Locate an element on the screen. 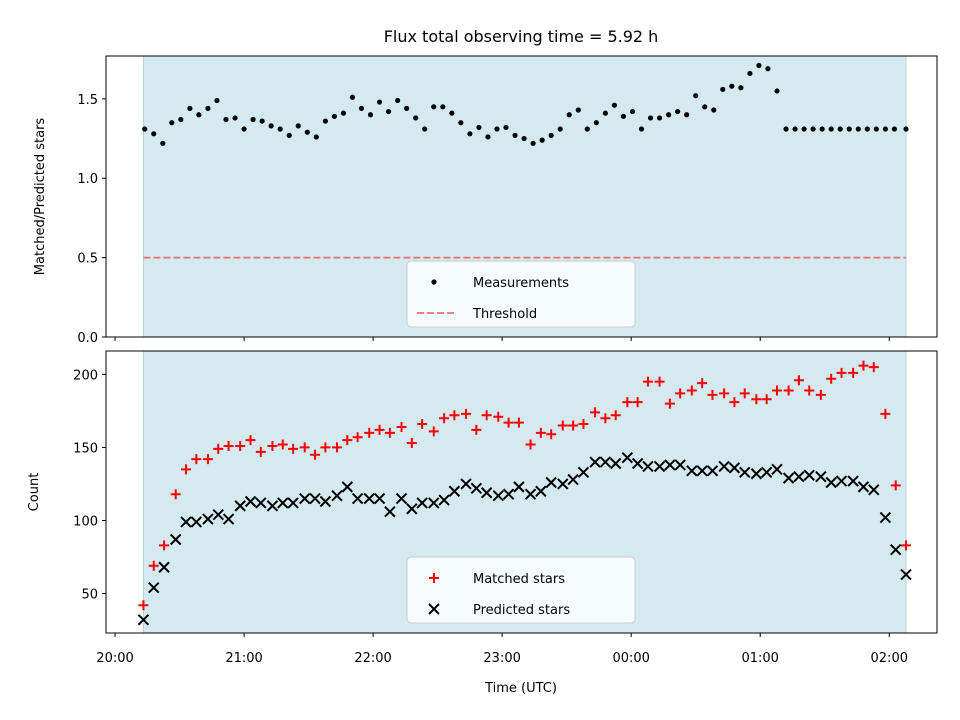 This screenshot has height=720, width=960. x-tick-label: 21:00 is located at coordinates (243, 658).